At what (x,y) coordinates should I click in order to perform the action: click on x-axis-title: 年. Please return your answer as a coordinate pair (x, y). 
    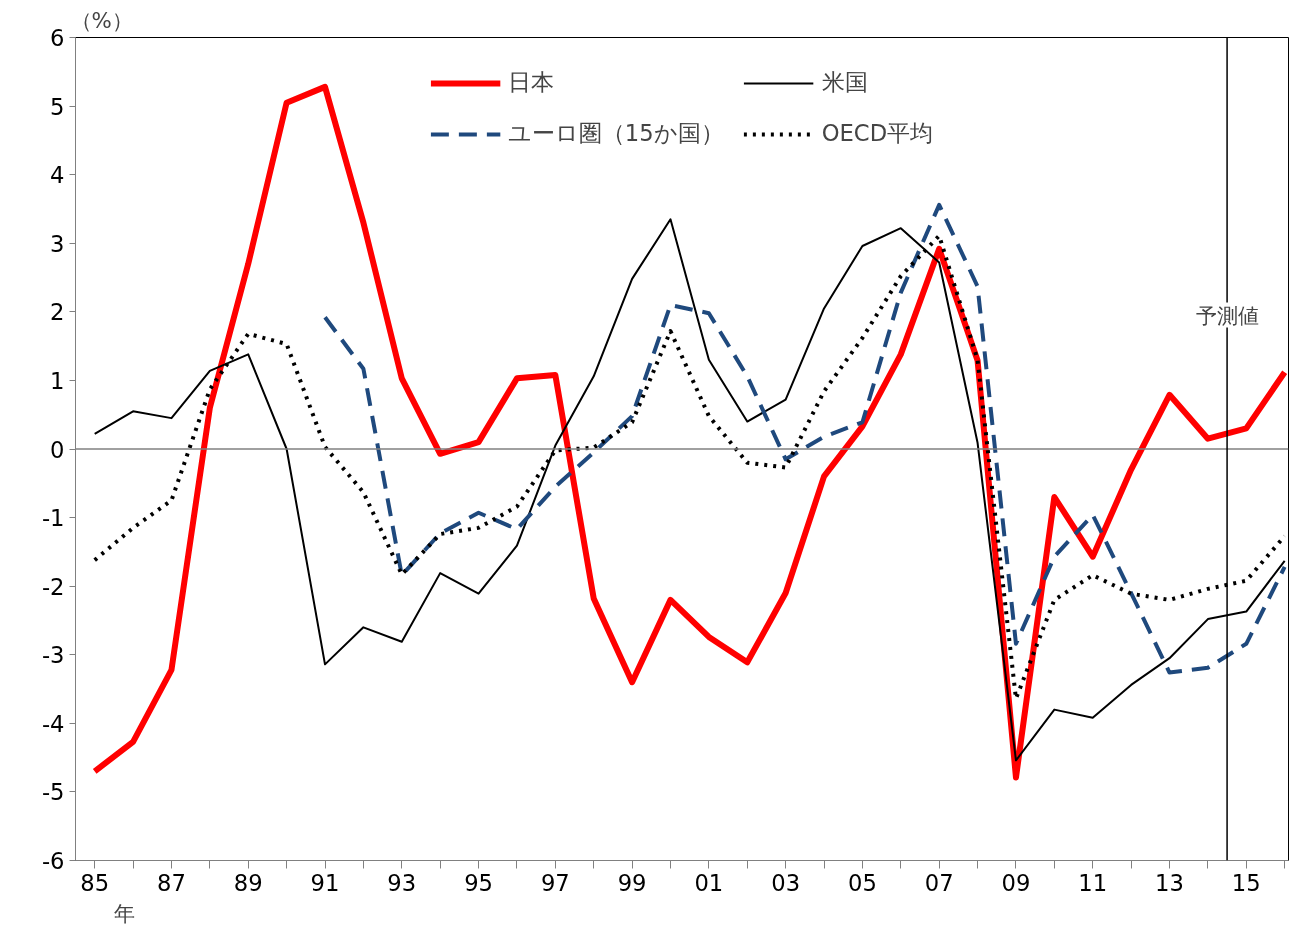
    Looking at the image, I should click on (124, 913).